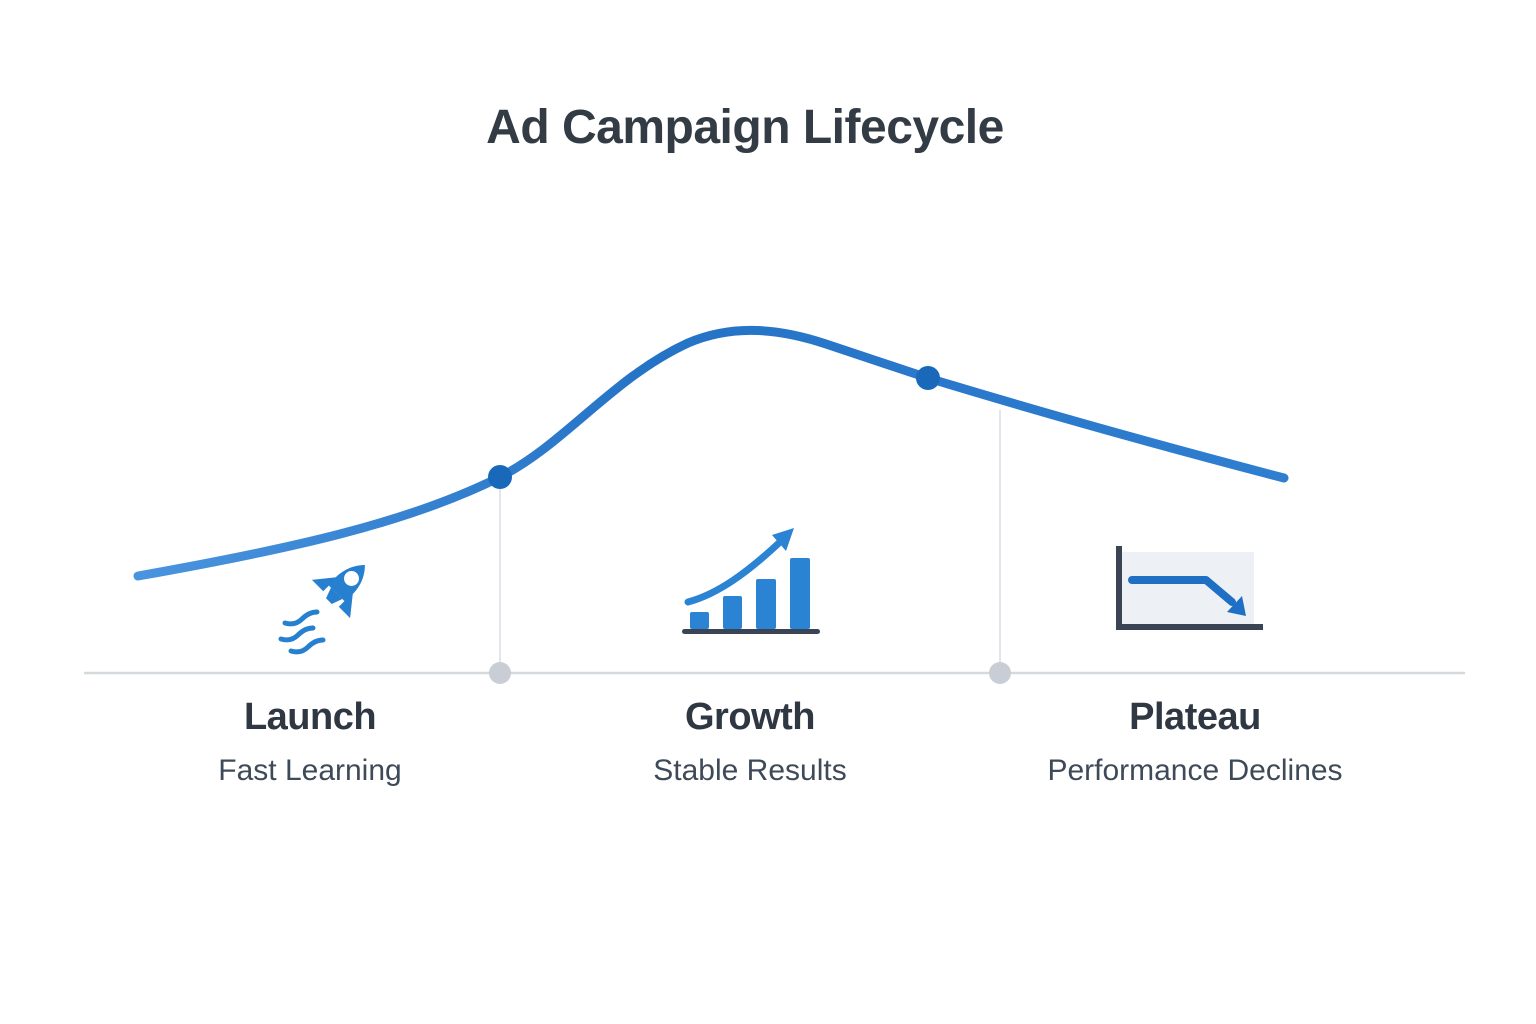 The image size is (1536, 1024). I want to click on phase-description-growth: Stable Results, so click(750, 770).